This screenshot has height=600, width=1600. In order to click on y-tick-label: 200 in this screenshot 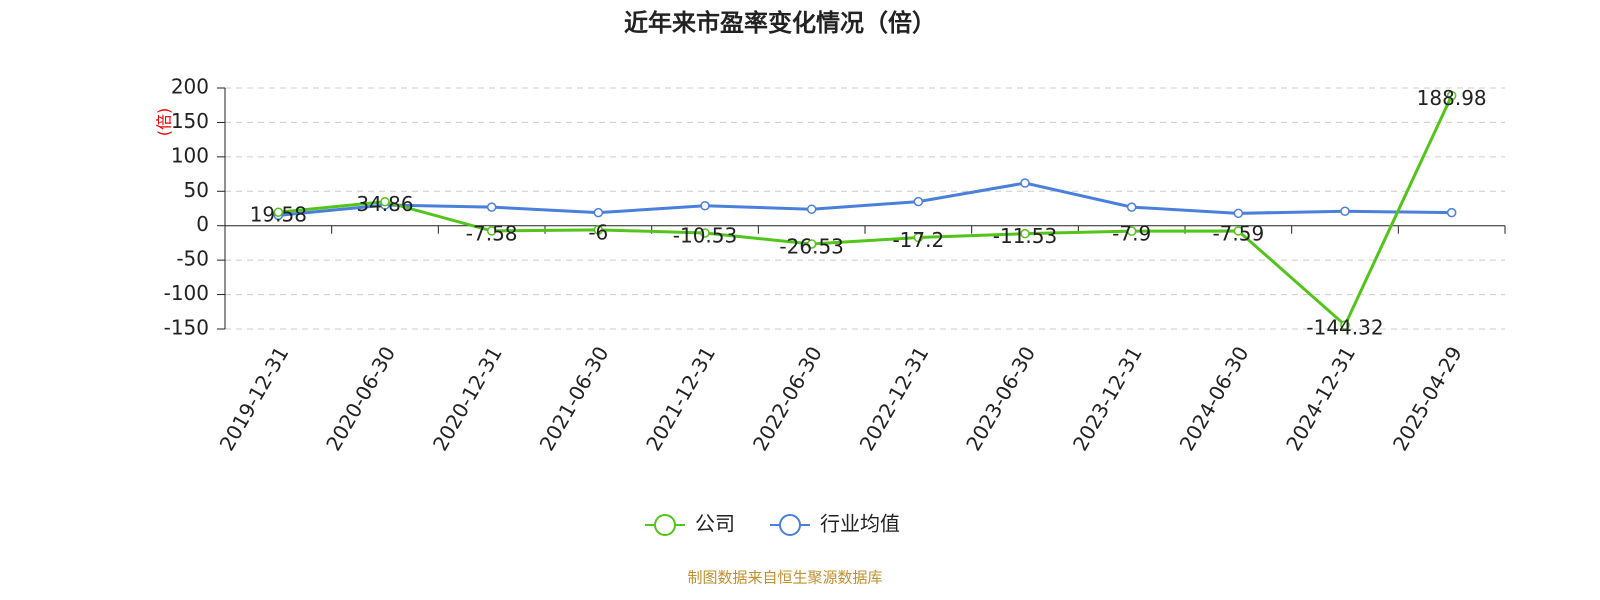, I will do `click(190, 87)`.